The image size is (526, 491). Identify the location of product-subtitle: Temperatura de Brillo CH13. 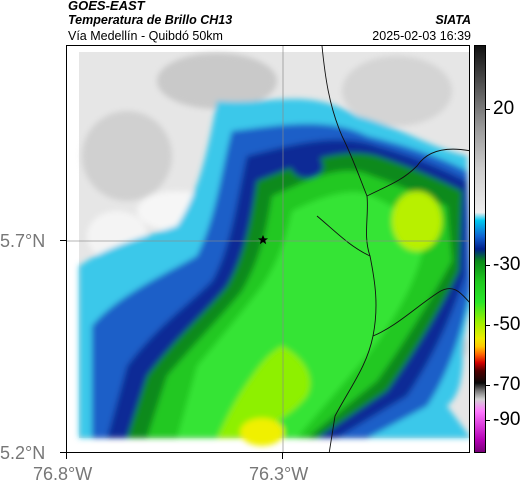
(150, 20).